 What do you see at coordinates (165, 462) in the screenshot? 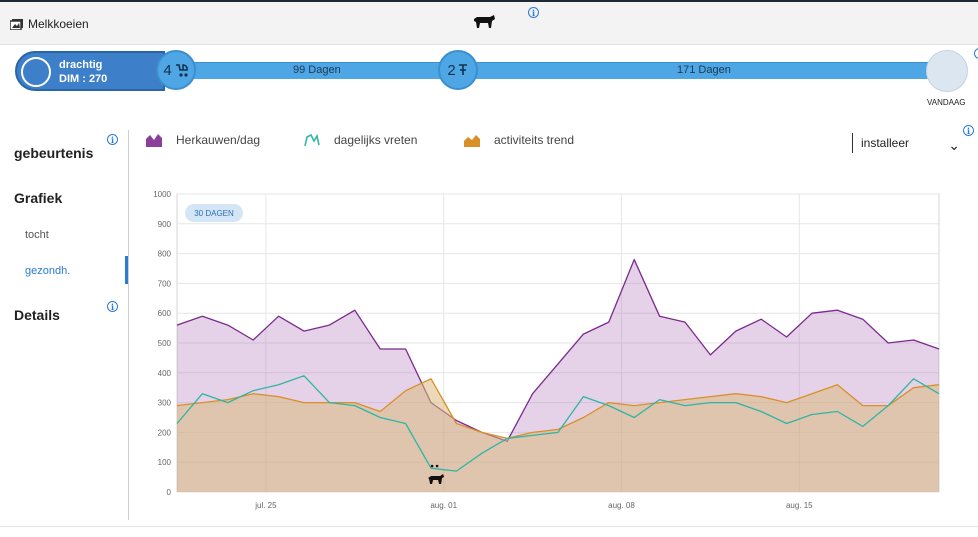
I see `y-tick-label: 100` at bounding box center [165, 462].